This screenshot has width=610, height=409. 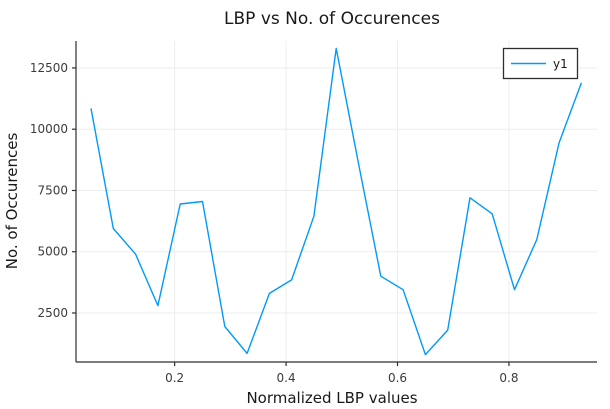 I want to click on y-axis-label: No. of Occurences, so click(x=12, y=201).